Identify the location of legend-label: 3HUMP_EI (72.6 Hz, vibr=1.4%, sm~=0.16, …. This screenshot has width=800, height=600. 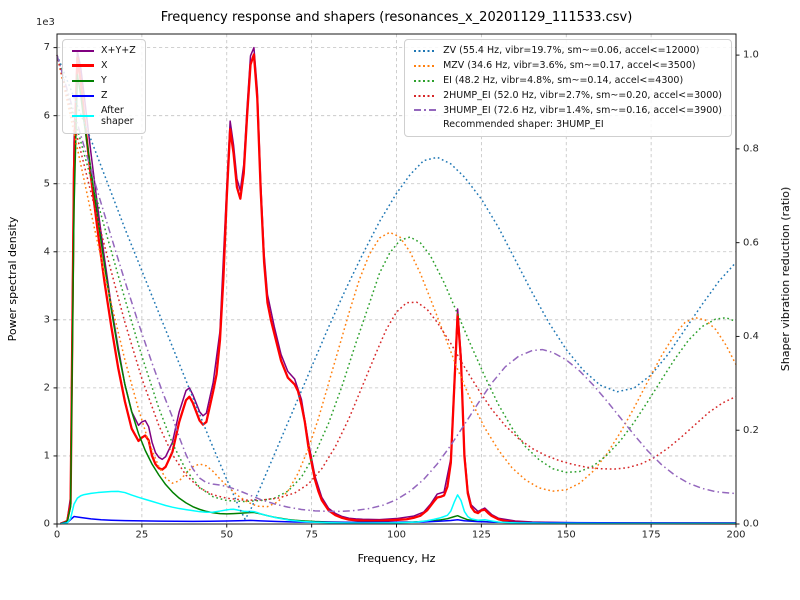
(582, 110).